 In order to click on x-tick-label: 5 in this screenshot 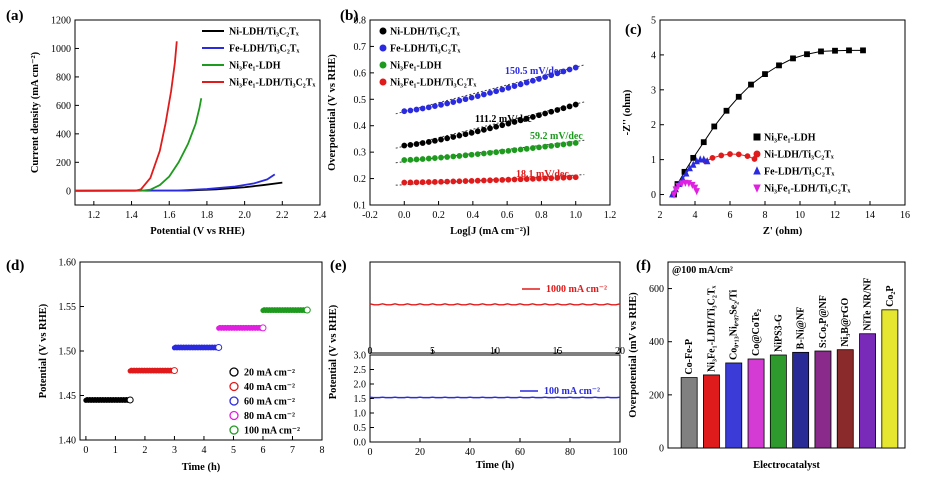, I will do `click(233, 450)`.